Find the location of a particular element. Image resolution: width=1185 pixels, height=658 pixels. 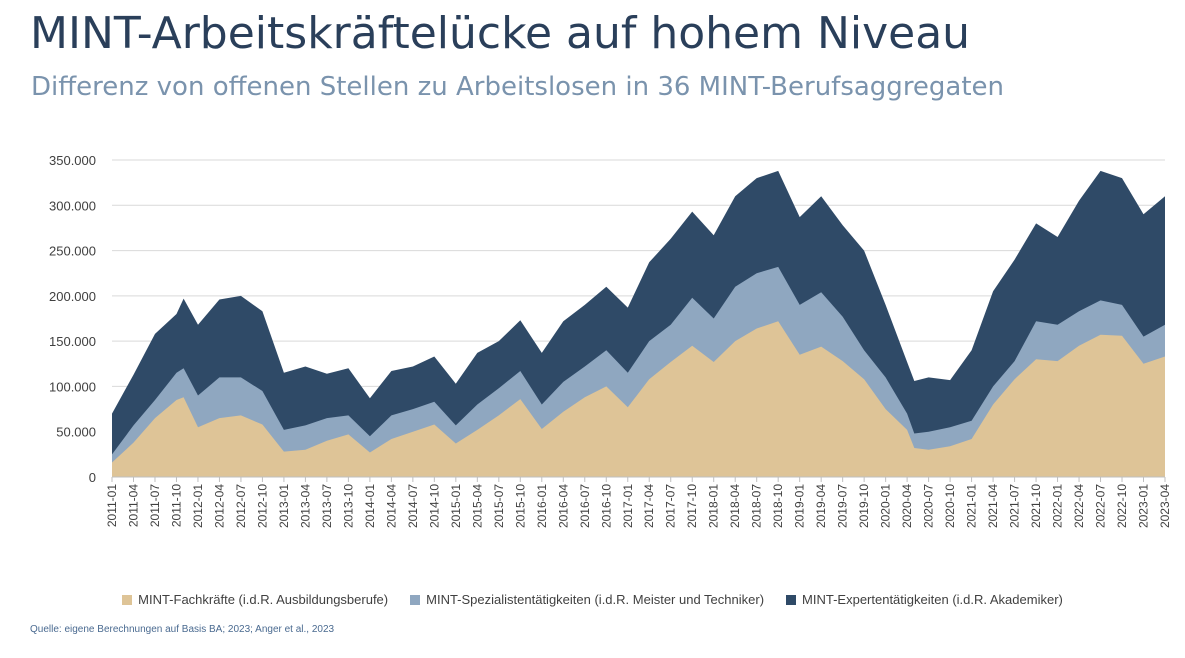

x-tick-label: 2017-10 is located at coordinates (692, 506).